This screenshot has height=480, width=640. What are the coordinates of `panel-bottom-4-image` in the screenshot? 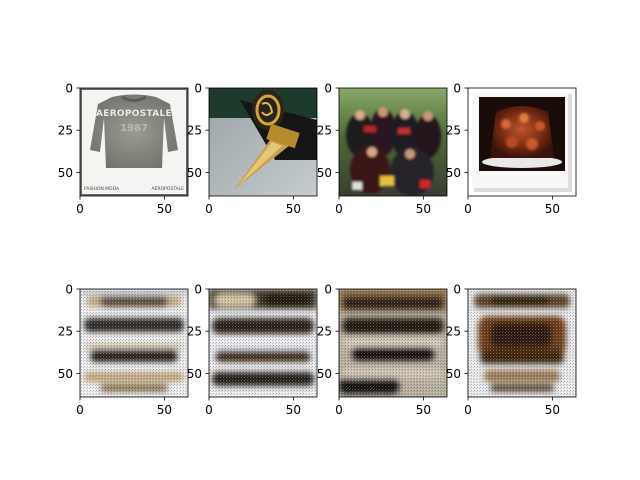 It's located at (522, 343).